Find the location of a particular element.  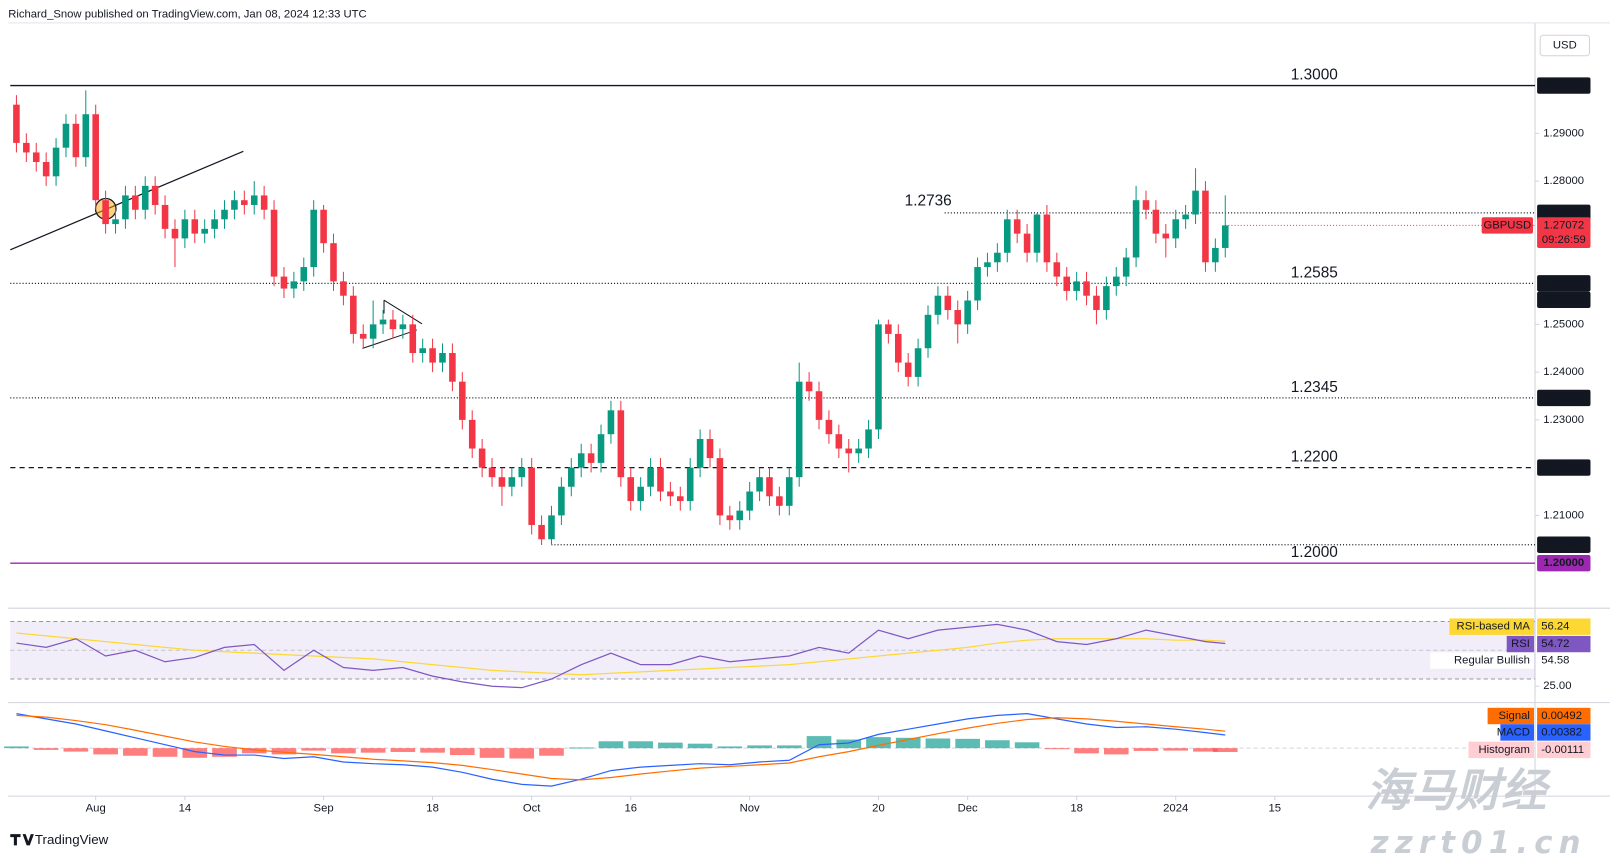

y-tick-label: 1.24000 is located at coordinates (1563, 372).